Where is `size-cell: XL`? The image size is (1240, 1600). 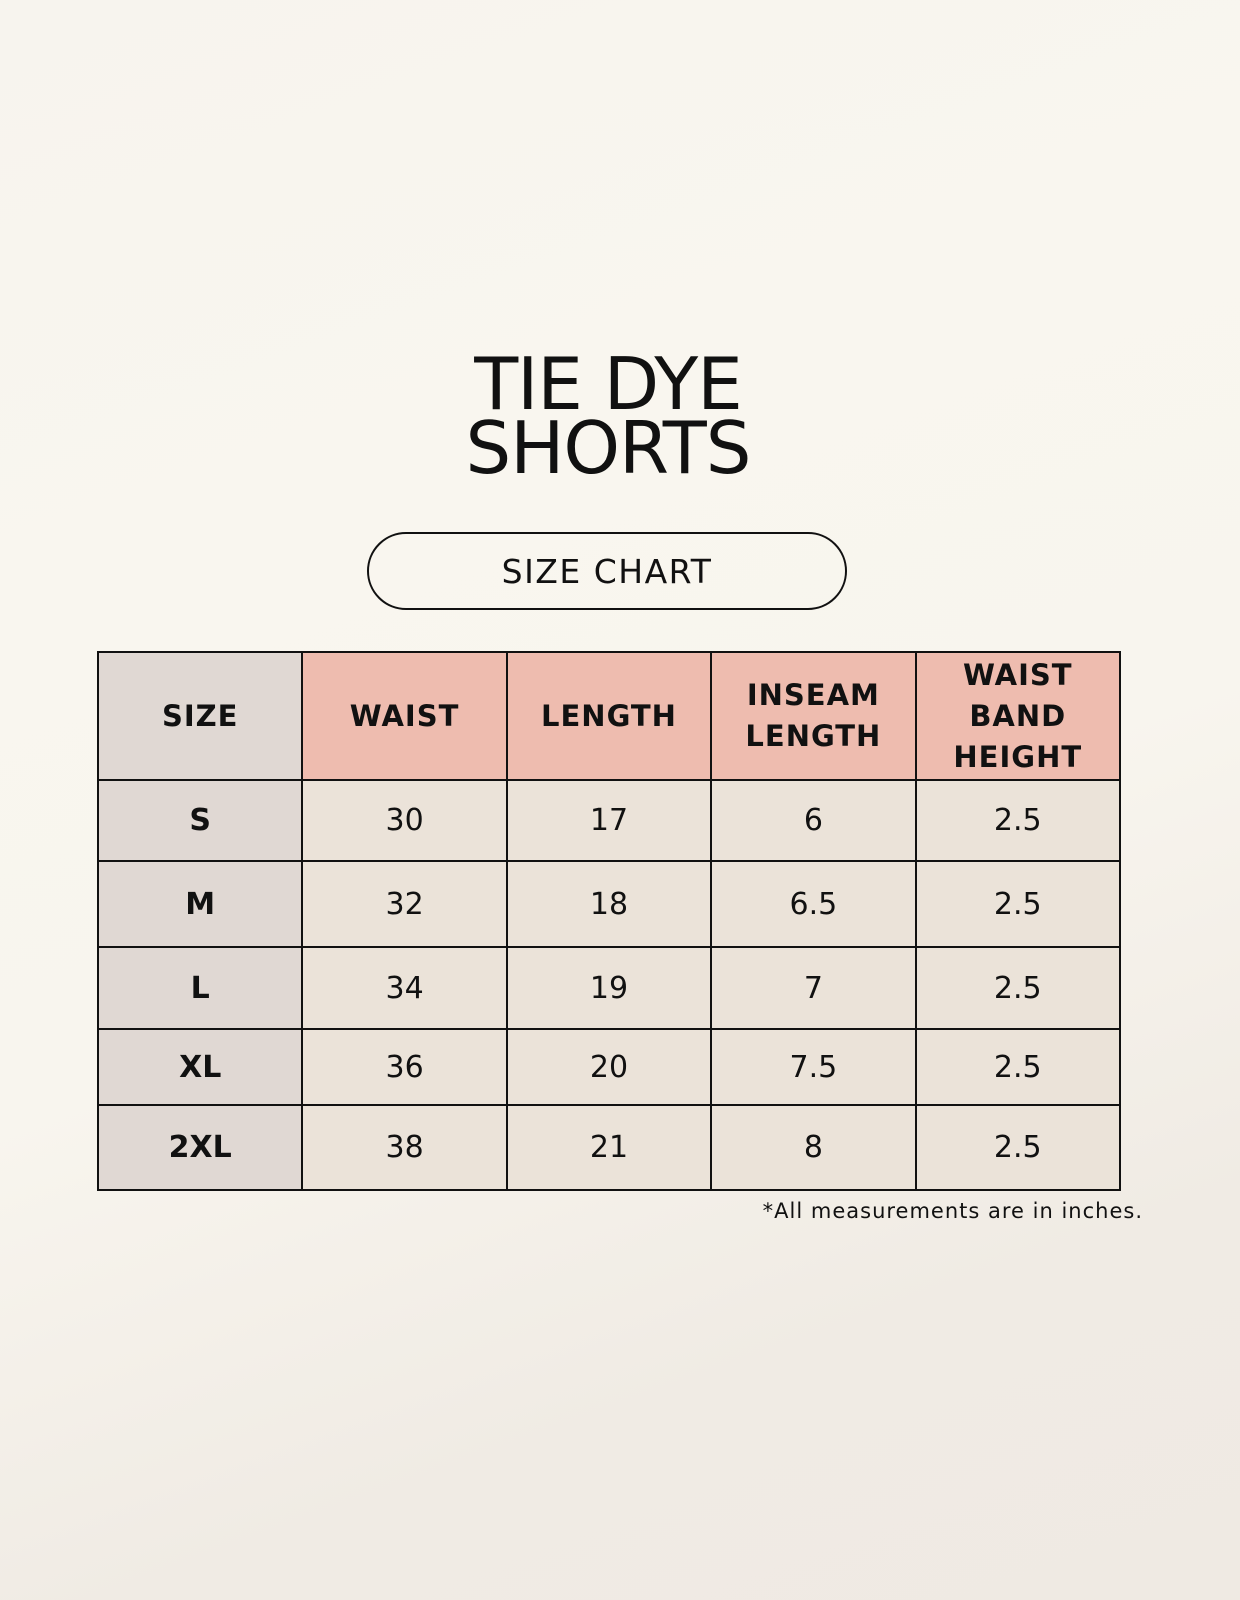 size-cell: XL is located at coordinates (200, 1067).